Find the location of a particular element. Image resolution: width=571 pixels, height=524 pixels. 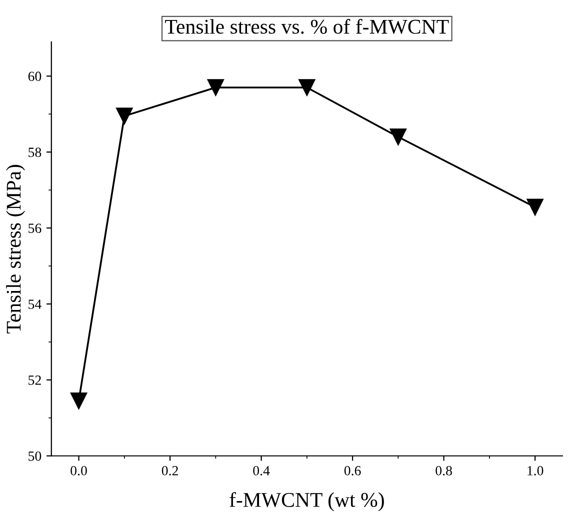

chart-title: Tensile stress vs. % of f-MWCNT is located at coordinates (307, 26).